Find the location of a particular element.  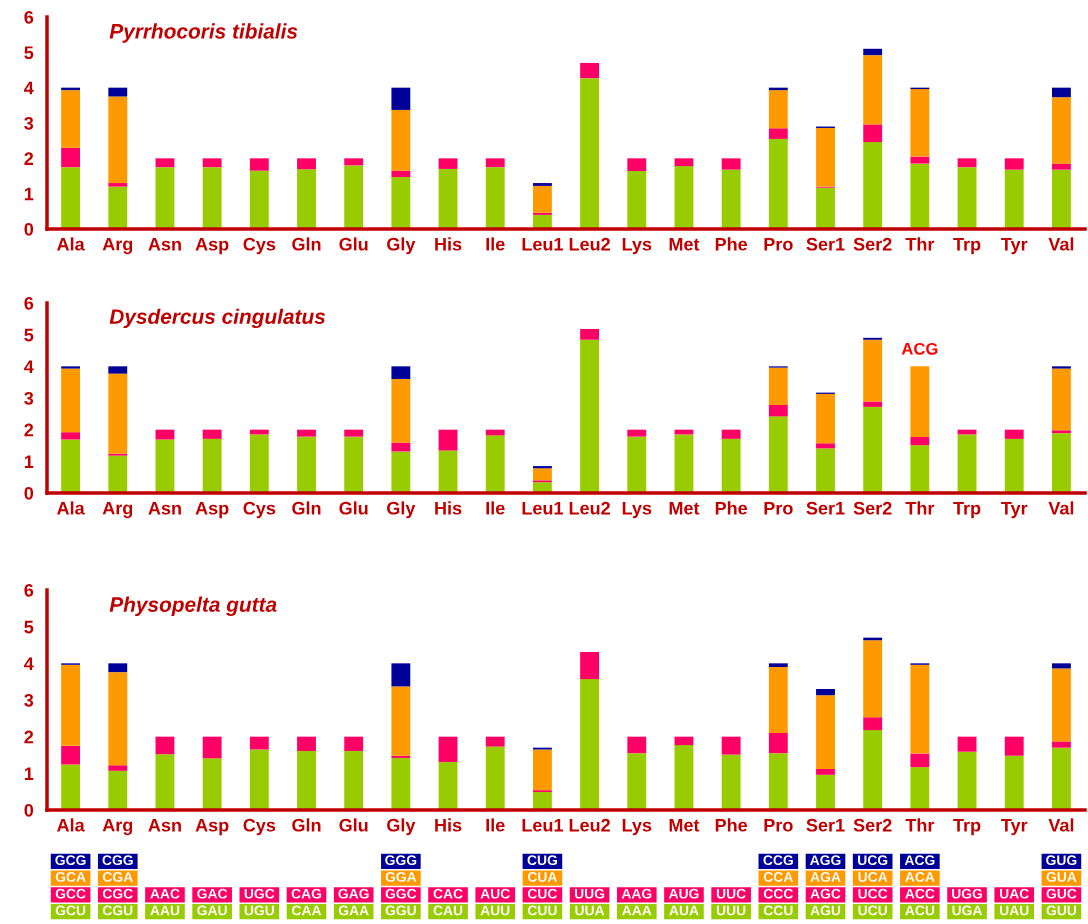

text: UCU is located at coordinates (872, 910).